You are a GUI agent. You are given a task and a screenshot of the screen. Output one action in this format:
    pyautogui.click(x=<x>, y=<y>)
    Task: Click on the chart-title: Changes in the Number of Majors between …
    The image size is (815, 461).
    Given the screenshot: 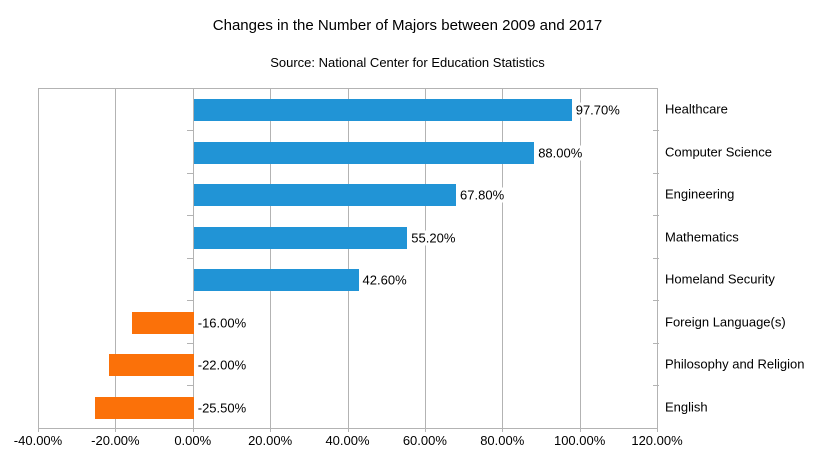 What is the action you would take?
    pyautogui.click(x=407, y=25)
    